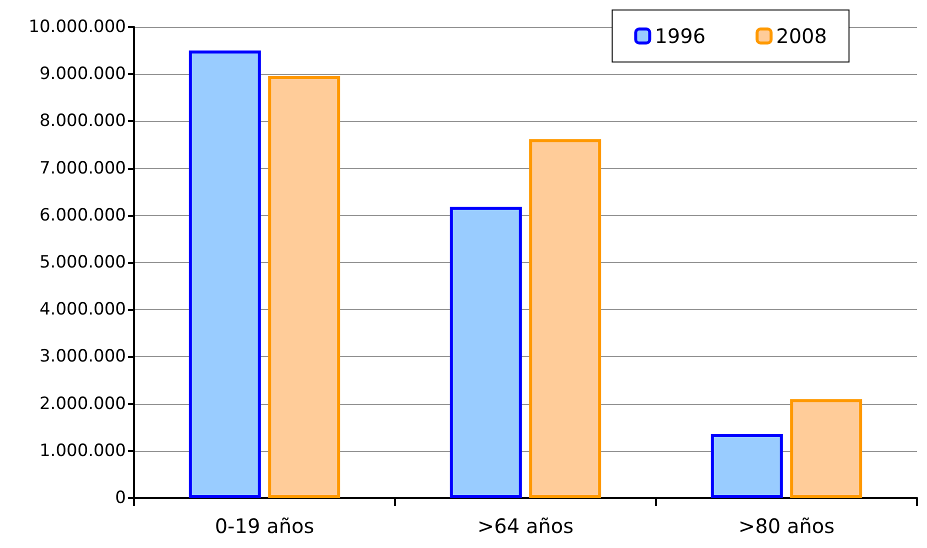  I want to click on y-tick-label: 9.000.000, so click(82, 74).